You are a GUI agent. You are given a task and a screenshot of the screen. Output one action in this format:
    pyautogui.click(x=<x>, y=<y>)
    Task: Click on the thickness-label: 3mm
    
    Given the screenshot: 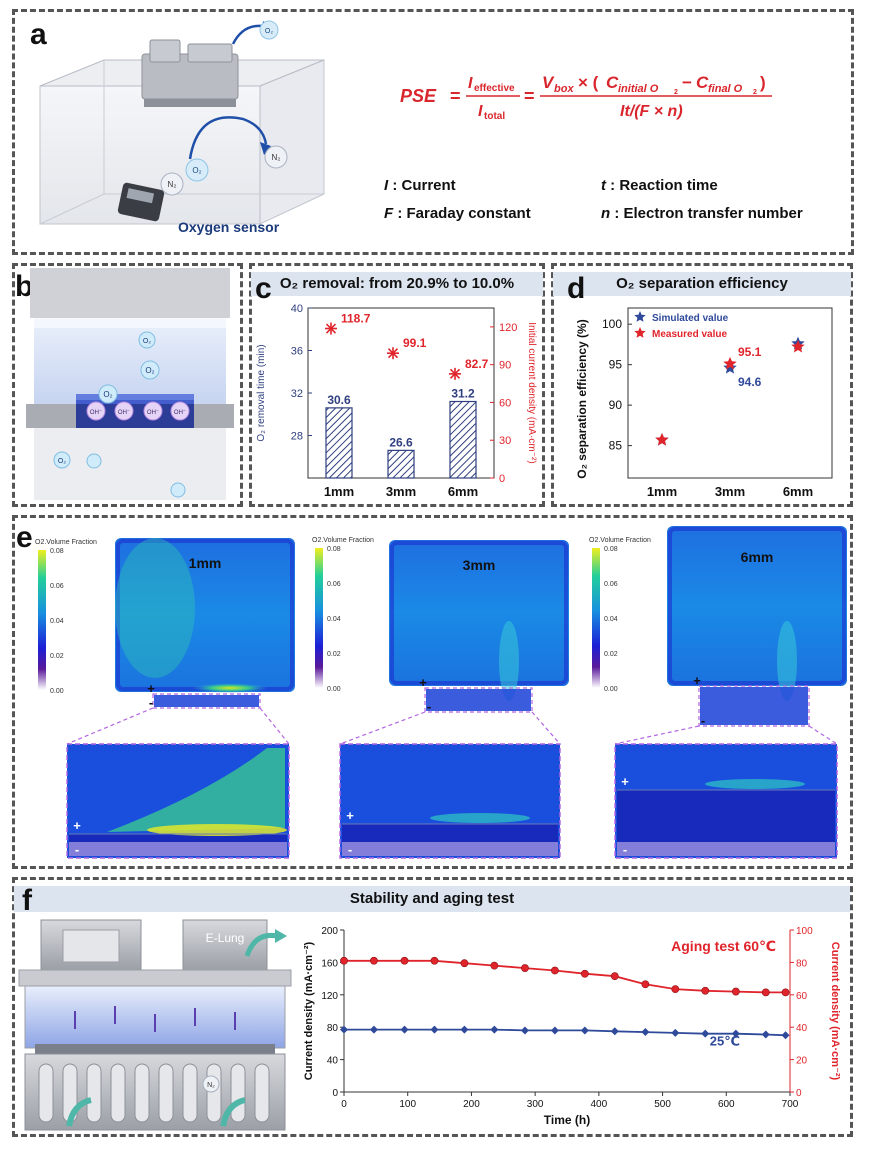 What is the action you would take?
    pyautogui.click(x=479, y=565)
    